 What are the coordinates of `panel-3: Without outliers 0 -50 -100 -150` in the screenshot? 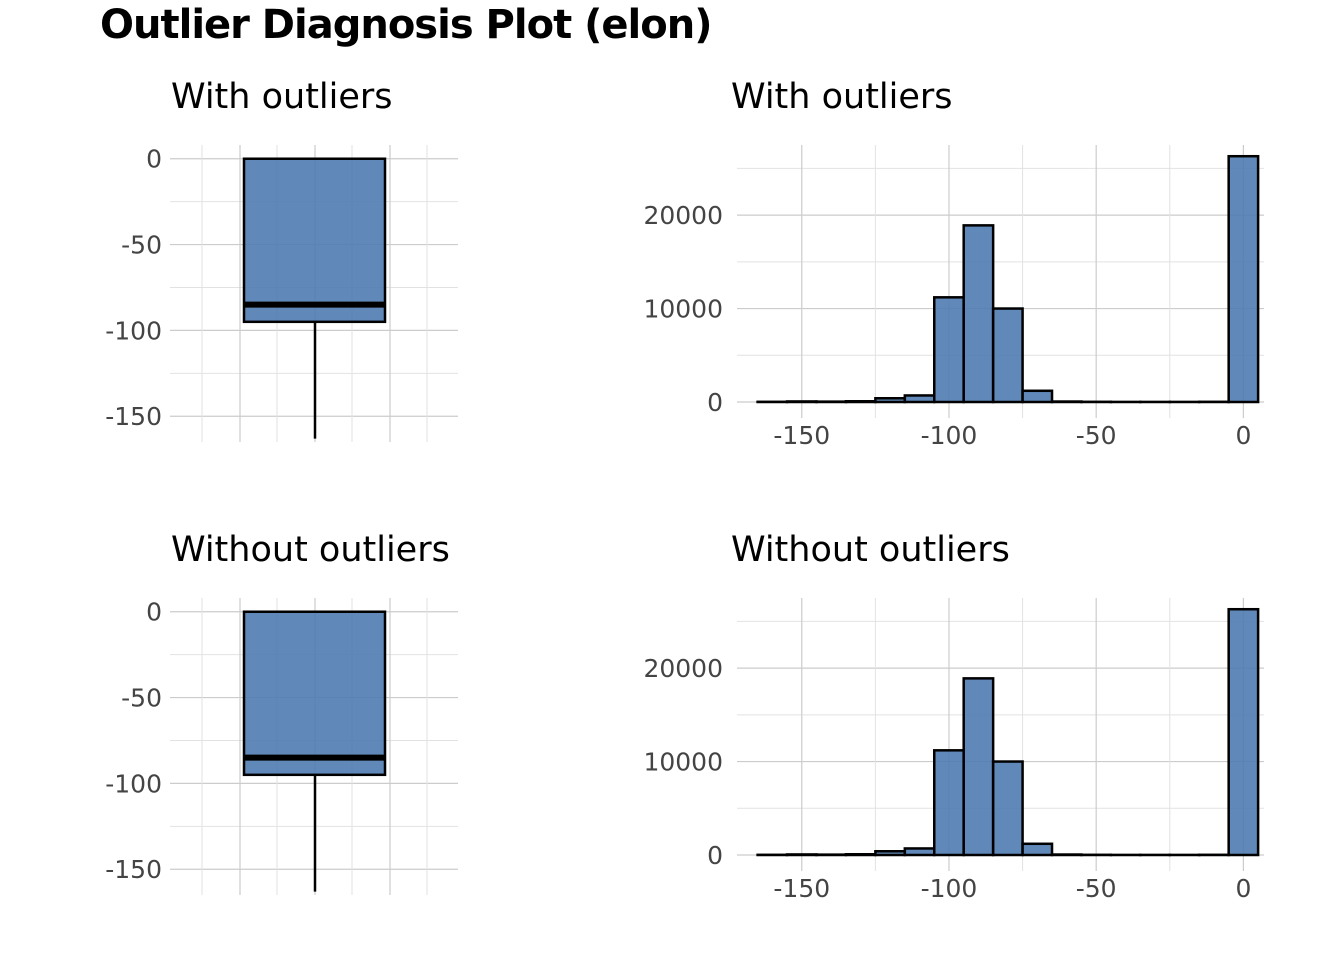 It's located at (281, 712).